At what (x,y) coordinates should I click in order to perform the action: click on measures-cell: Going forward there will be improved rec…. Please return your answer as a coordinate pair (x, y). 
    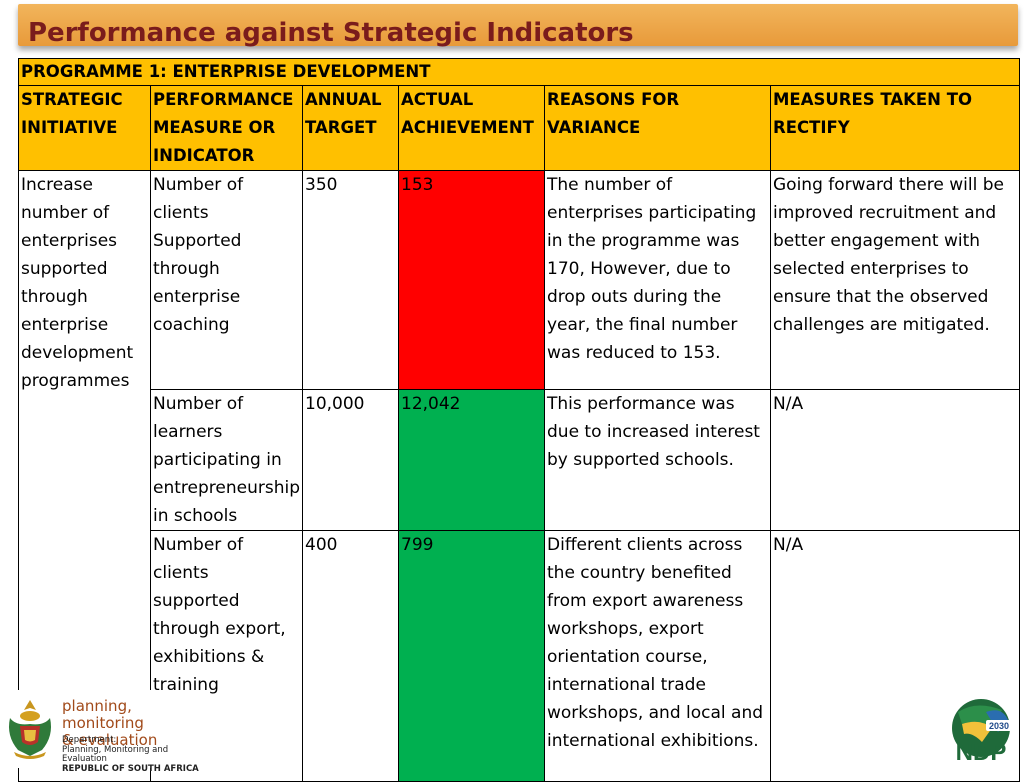
    Looking at the image, I should click on (895, 280).